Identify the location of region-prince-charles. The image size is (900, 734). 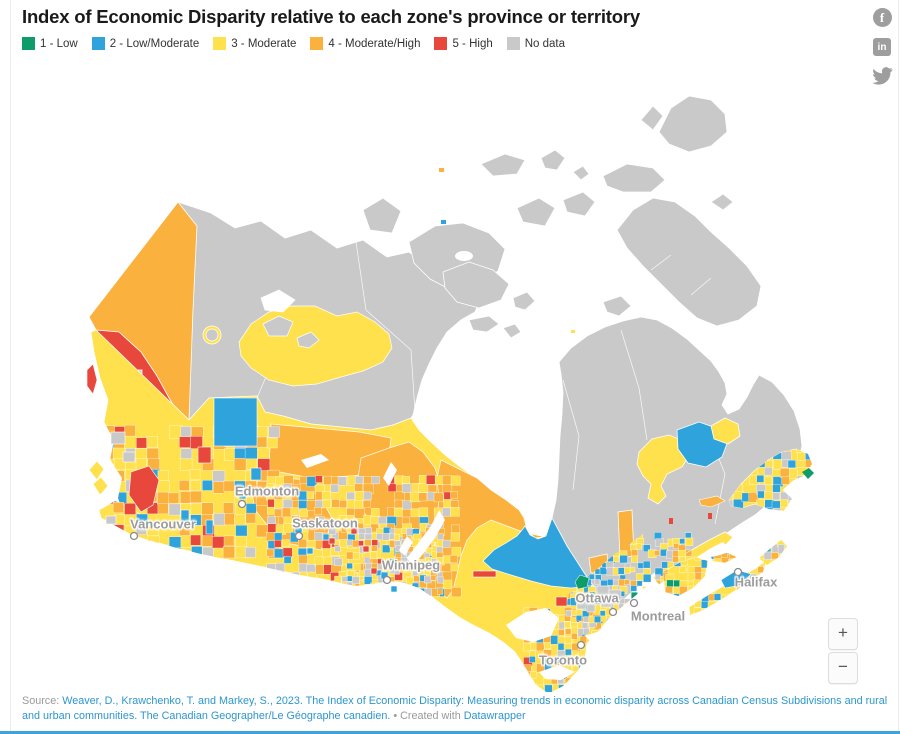
(617, 306).